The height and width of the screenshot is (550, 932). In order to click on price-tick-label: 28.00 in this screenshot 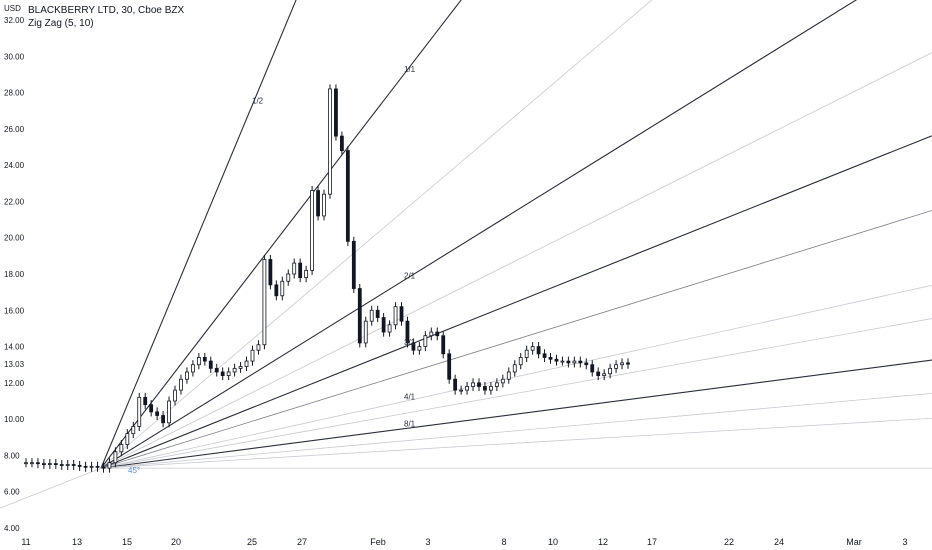, I will do `click(14, 93)`.